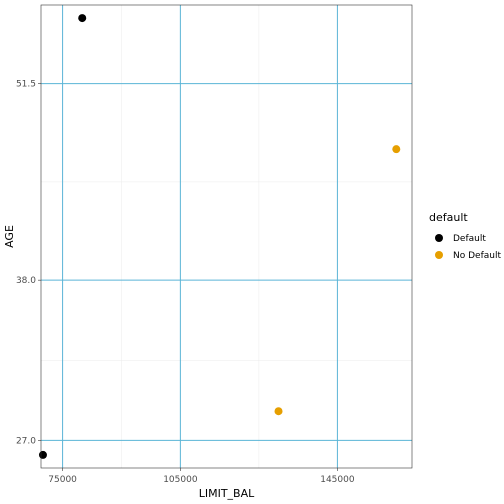 This screenshot has width=504, height=504. What do you see at coordinates (468, 247) in the screenshot?
I see `legend-items: Default No Default` at bounding box center [468, 247].